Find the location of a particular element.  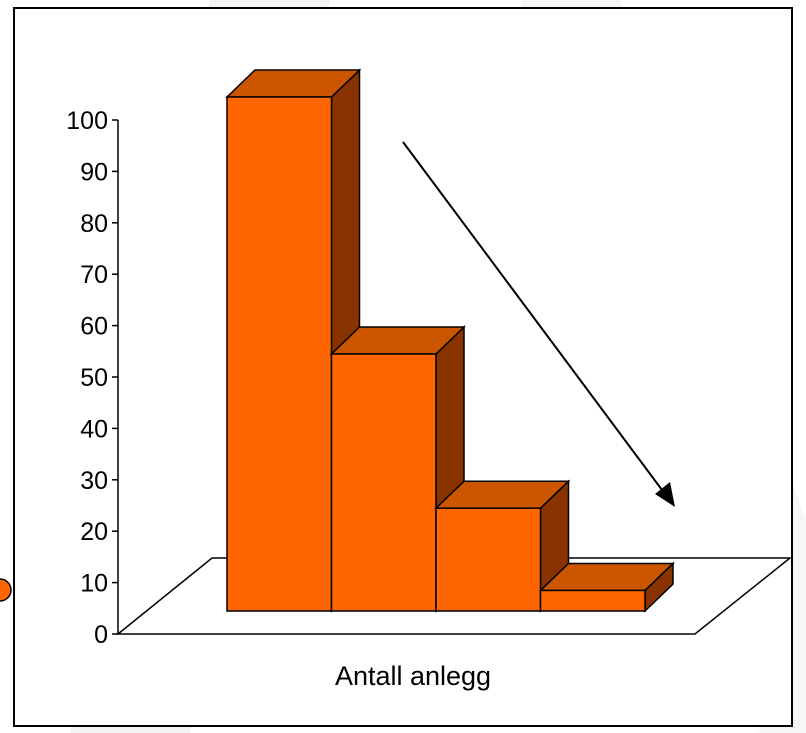

y-tick-label: 100 is located at coordinates (87, 121).